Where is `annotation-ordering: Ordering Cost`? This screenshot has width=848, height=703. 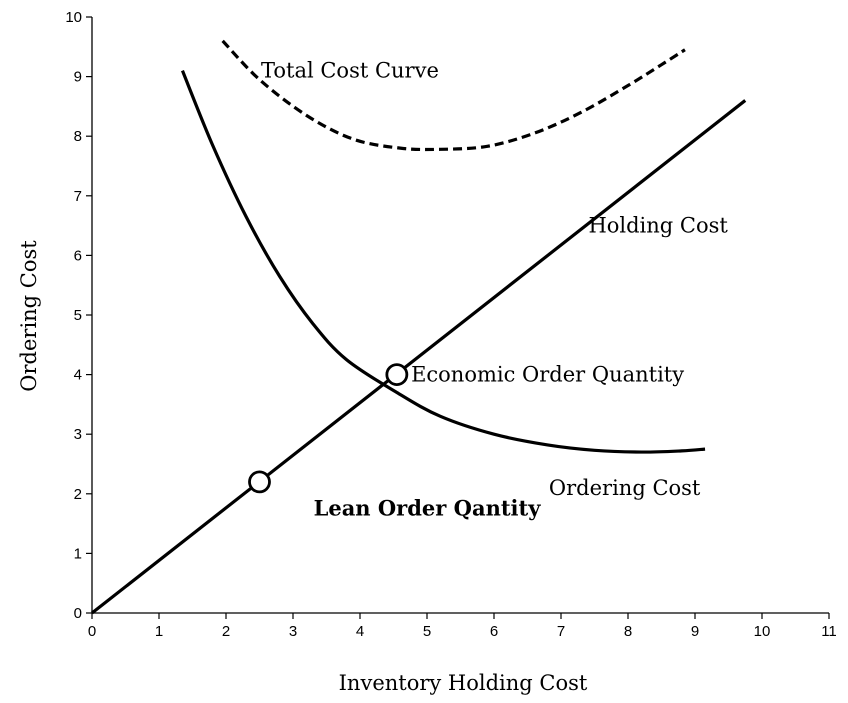
annotation-ordering: Ordering Cost is located at coordinates (625, 488).